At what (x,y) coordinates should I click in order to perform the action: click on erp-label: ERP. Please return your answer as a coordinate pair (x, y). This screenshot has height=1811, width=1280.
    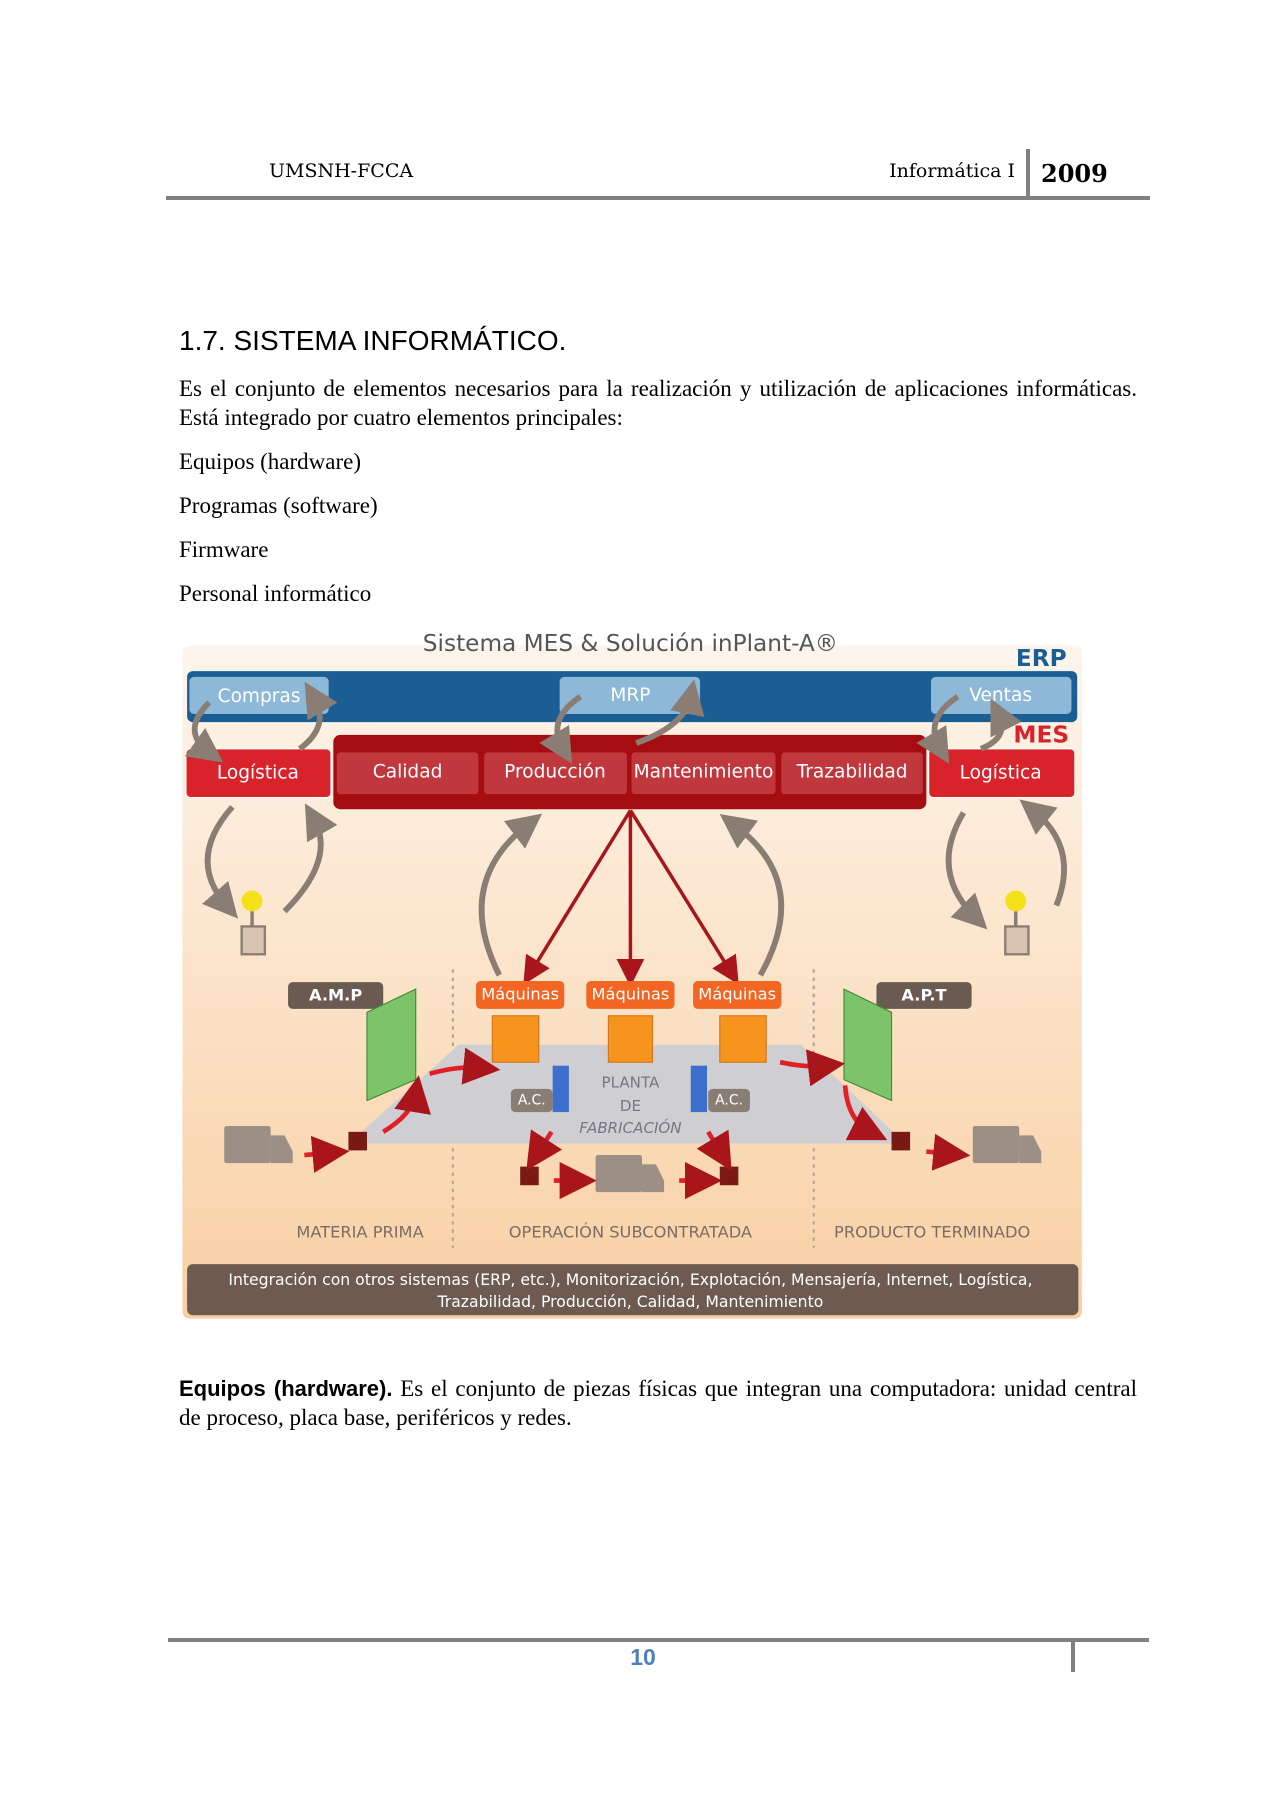
    Looking at the image, I should click on (1041, 658).